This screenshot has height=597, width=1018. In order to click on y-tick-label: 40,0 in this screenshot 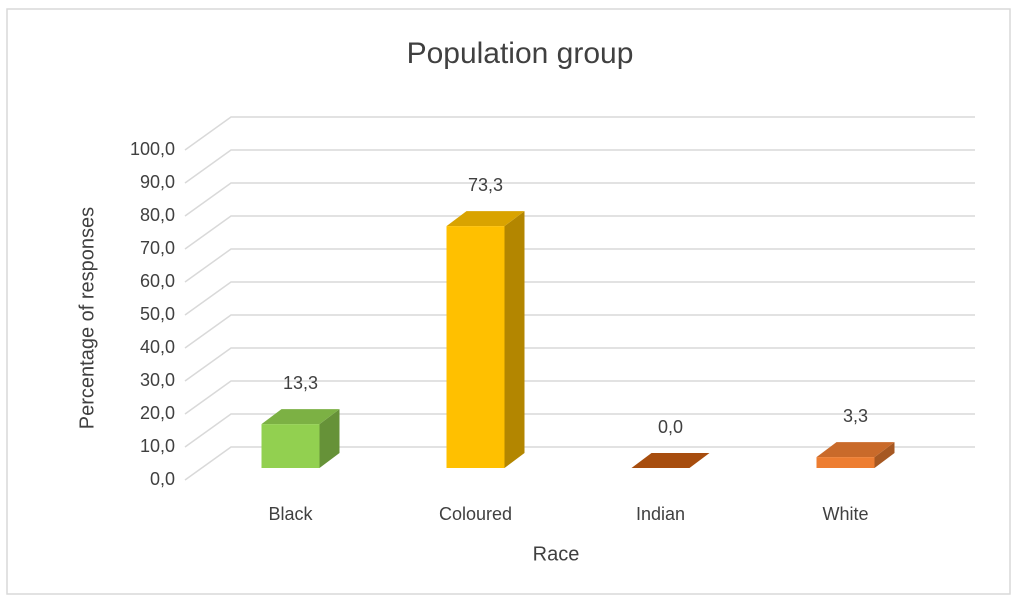, I will do `click(157, 347)`.